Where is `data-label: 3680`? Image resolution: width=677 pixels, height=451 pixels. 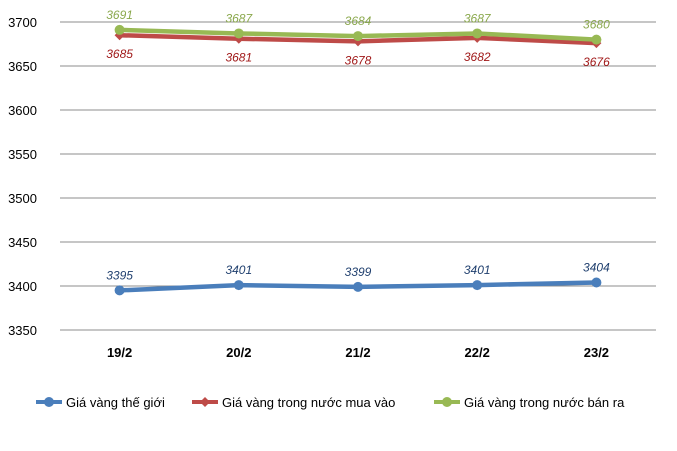
data-label: 3680 is located at coordinates (596, 25).